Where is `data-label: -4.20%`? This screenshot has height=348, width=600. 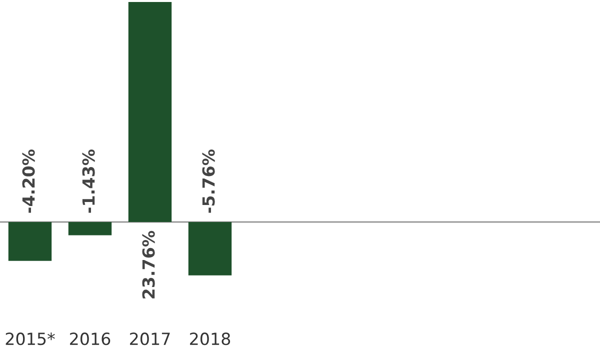
data-label: -4.20% is located at coordinates (28, 181).